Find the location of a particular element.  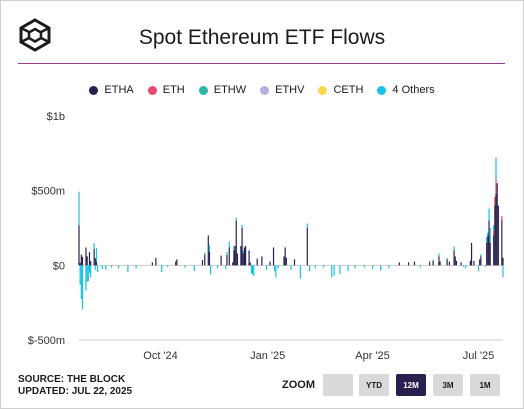

x-tick-label: Jan '25 is located at coordinates (267, 356).